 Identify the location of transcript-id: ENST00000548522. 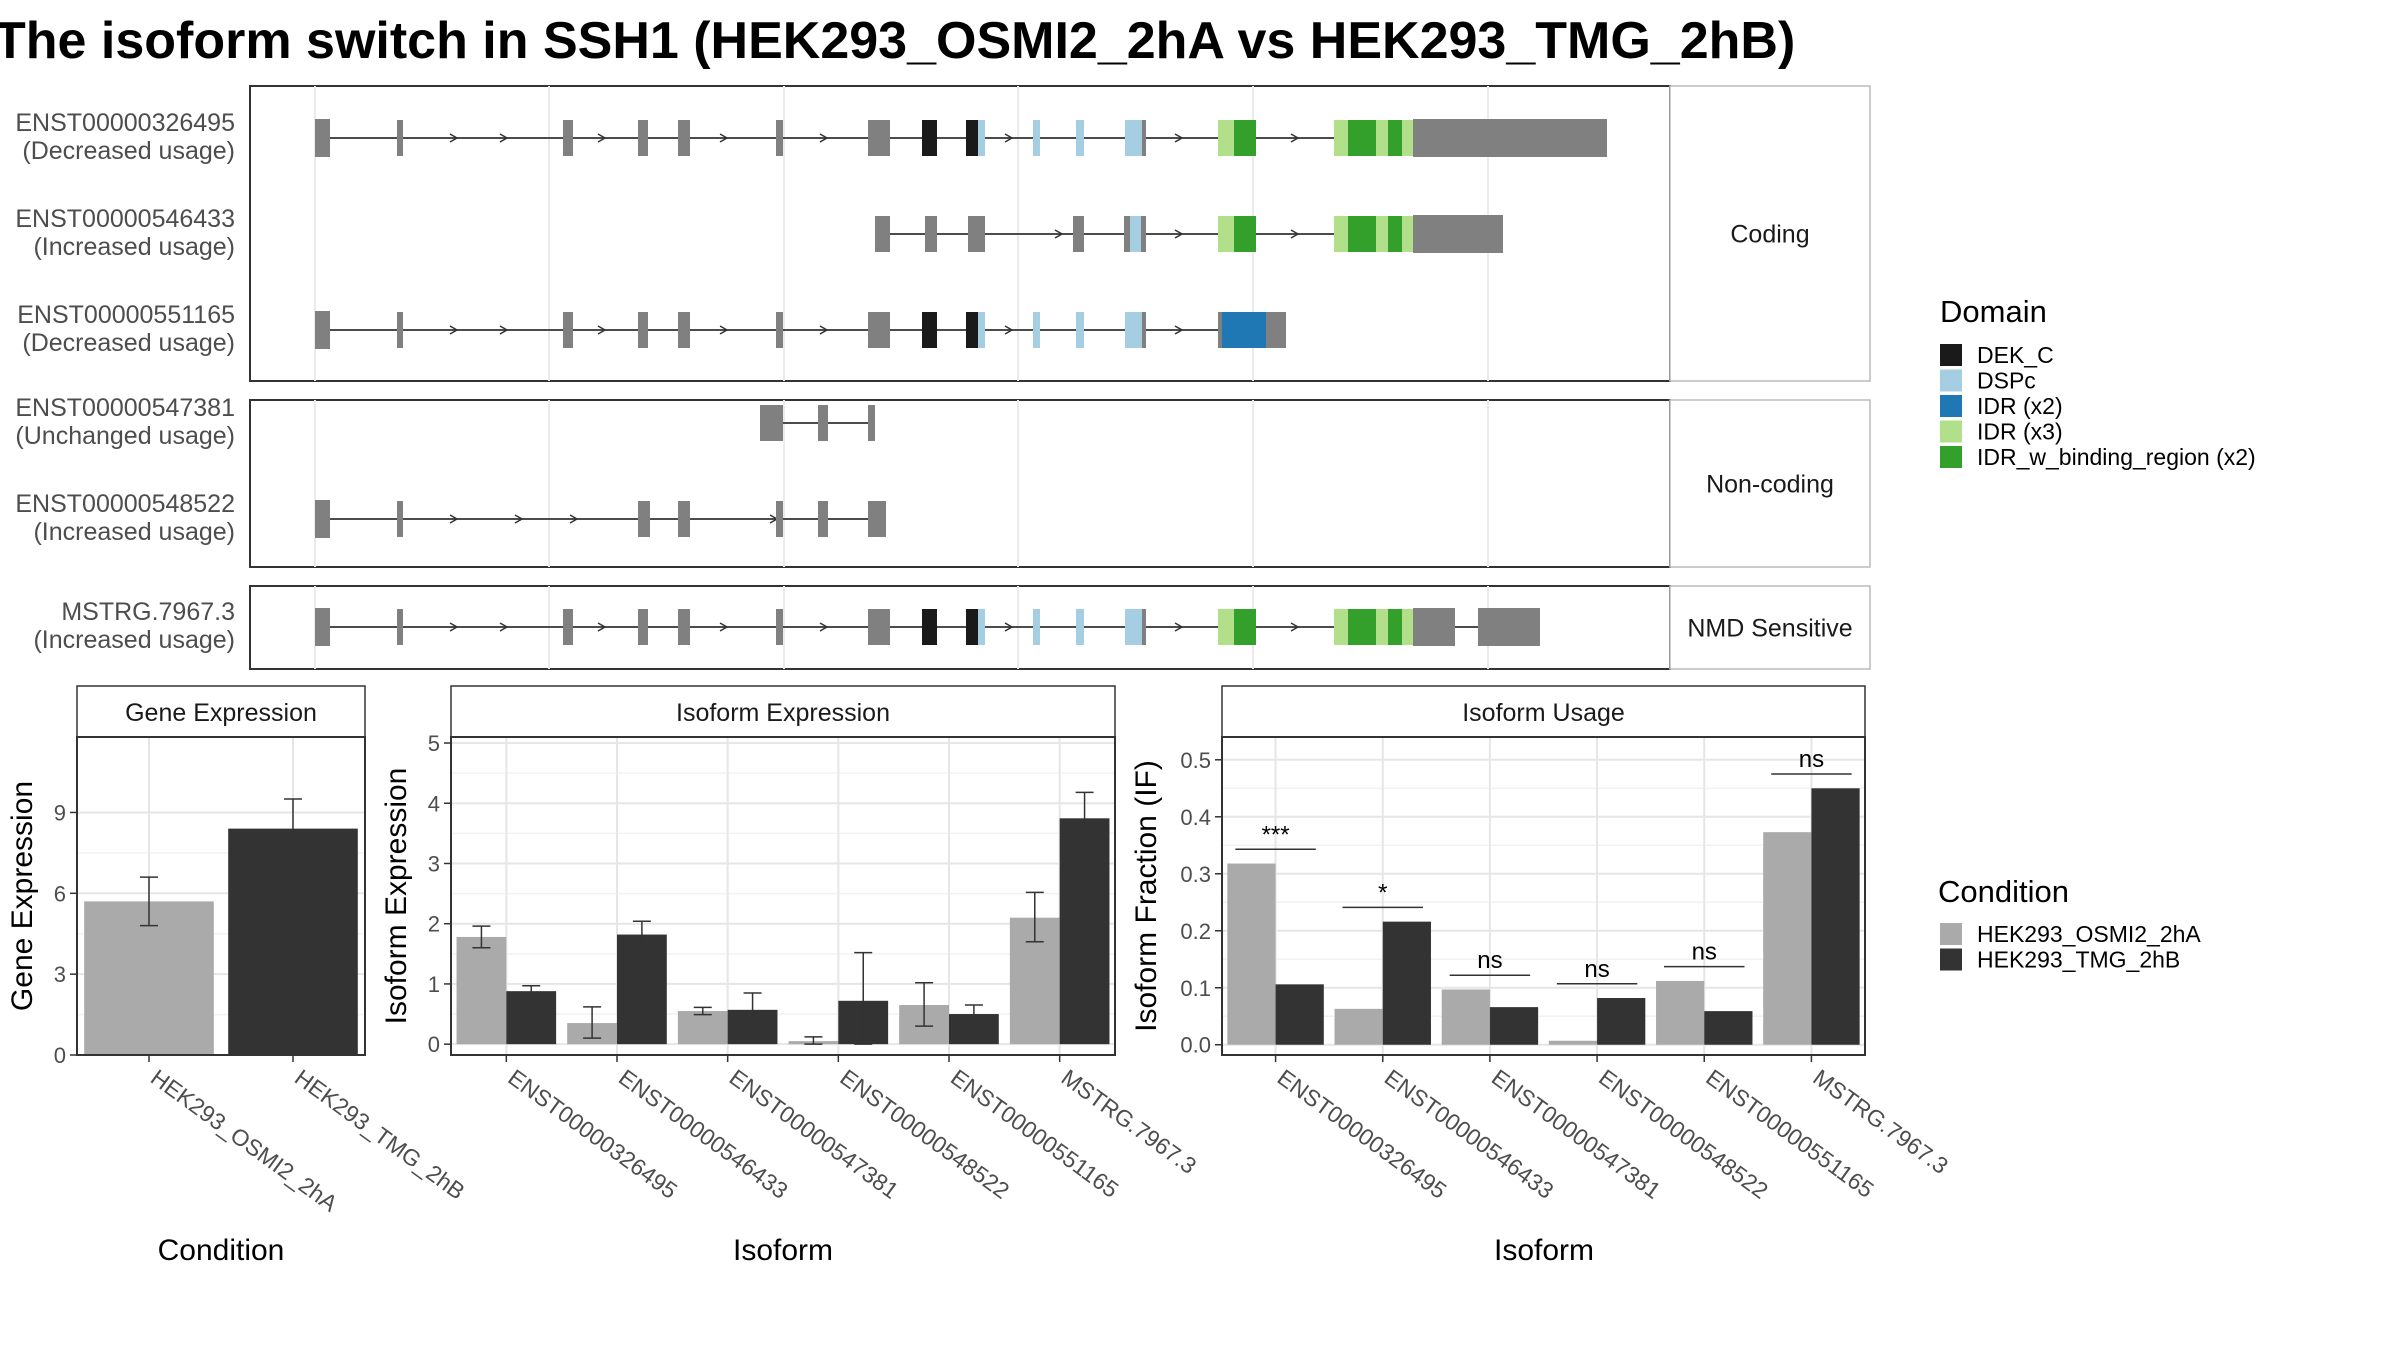
(125, 504).